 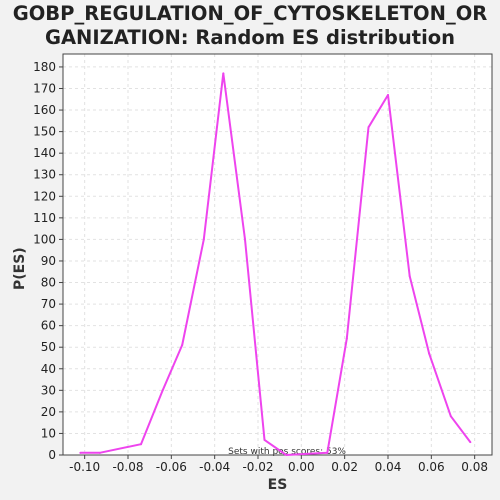 What do you see at coordinates (277, 485) in the screenshot?
I see `x-axis-title: ES` at bounding box center [277, 485].